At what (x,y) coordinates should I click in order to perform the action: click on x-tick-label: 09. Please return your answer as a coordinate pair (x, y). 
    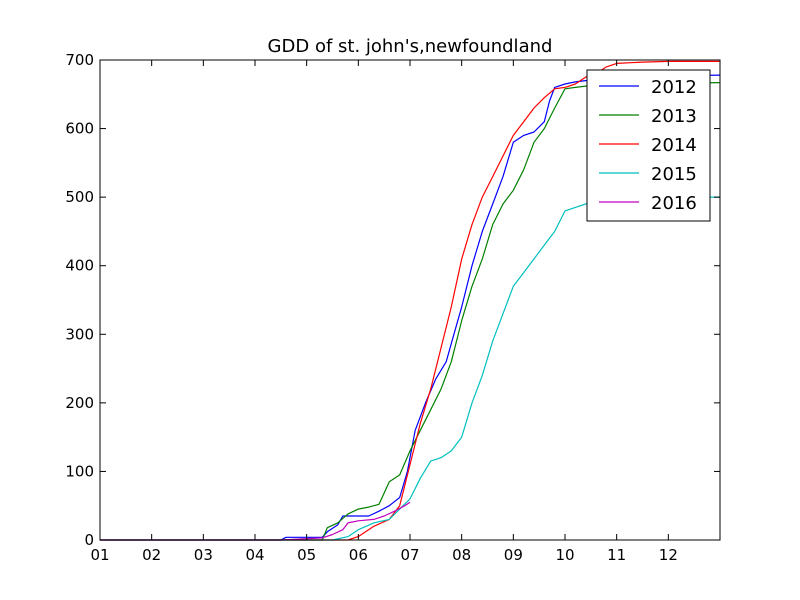
    Looking at the image, I should click on (513, 555).